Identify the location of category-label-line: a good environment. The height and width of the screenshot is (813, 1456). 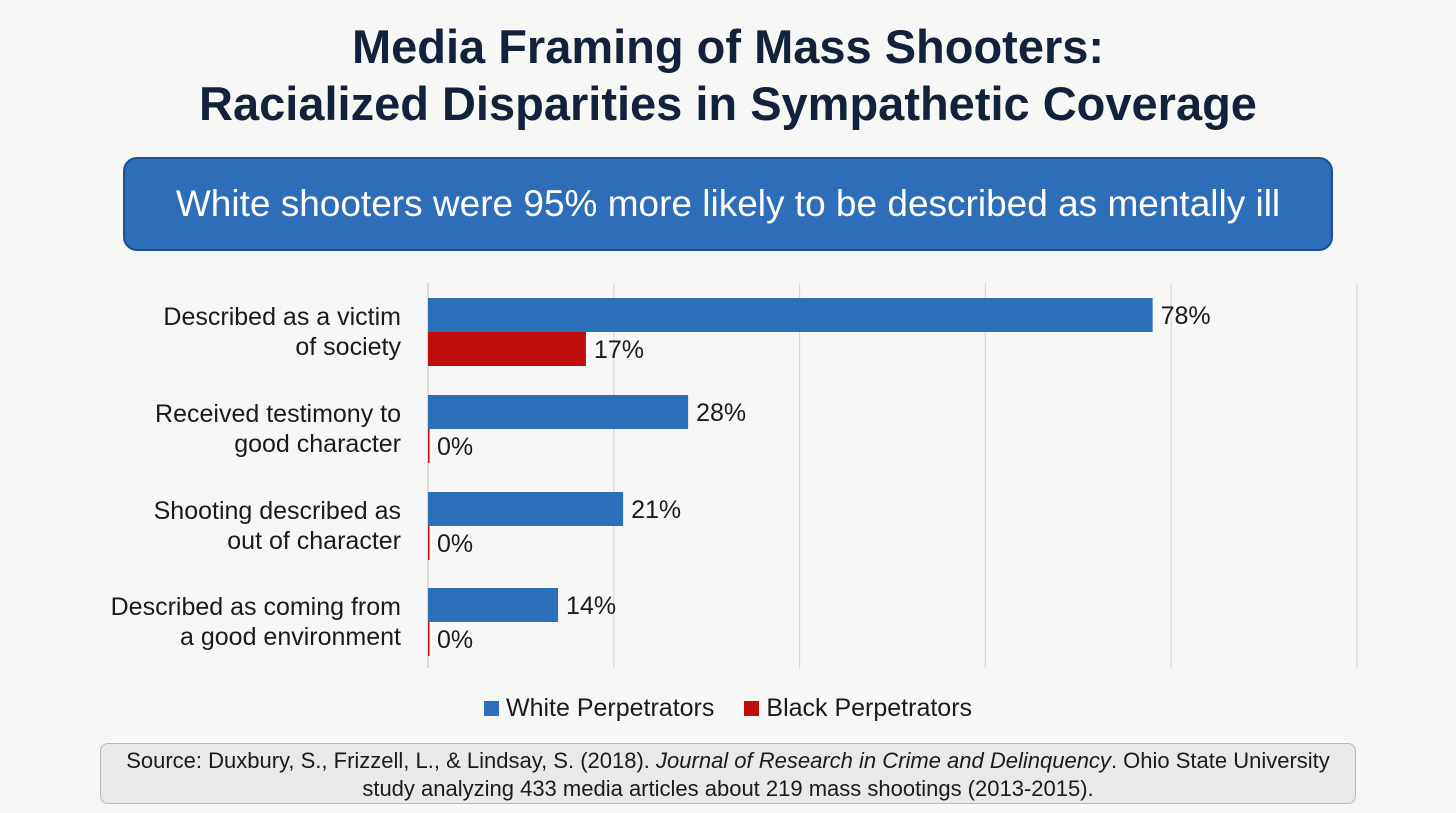
(290, 637).